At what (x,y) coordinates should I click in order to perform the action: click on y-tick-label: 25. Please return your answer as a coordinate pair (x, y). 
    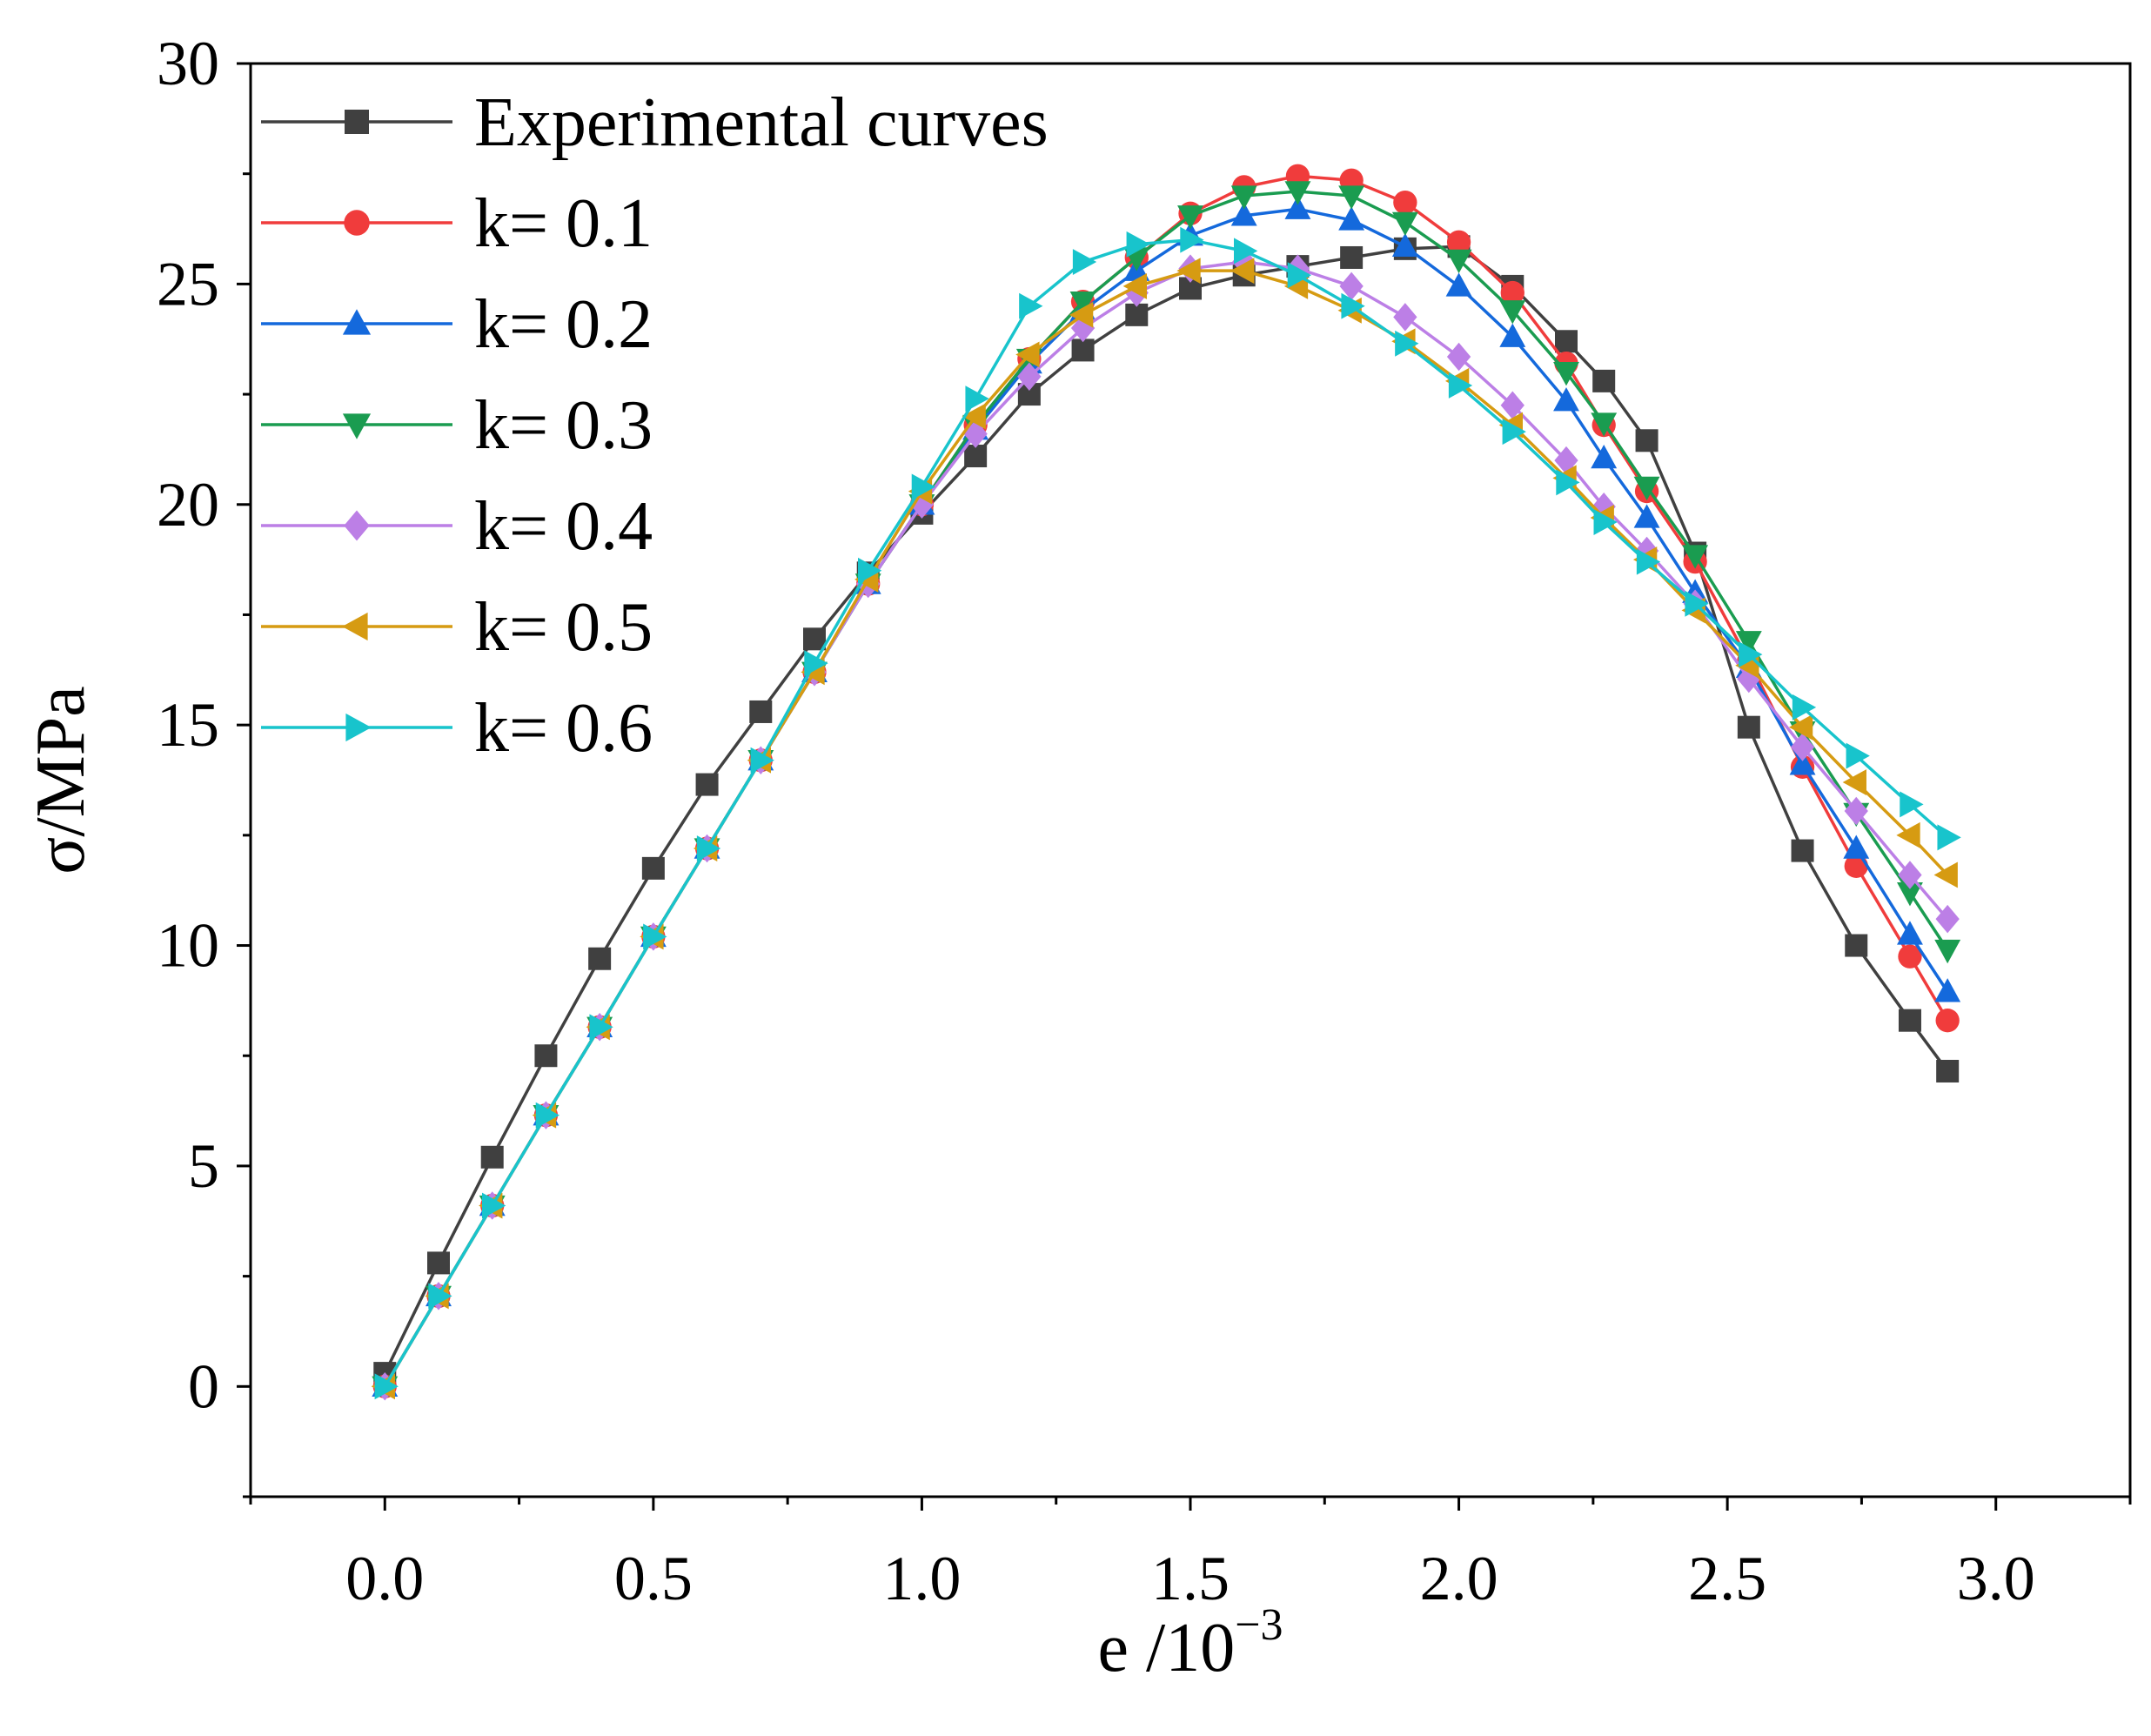
    Looking at the image, I should click on (188, 283).